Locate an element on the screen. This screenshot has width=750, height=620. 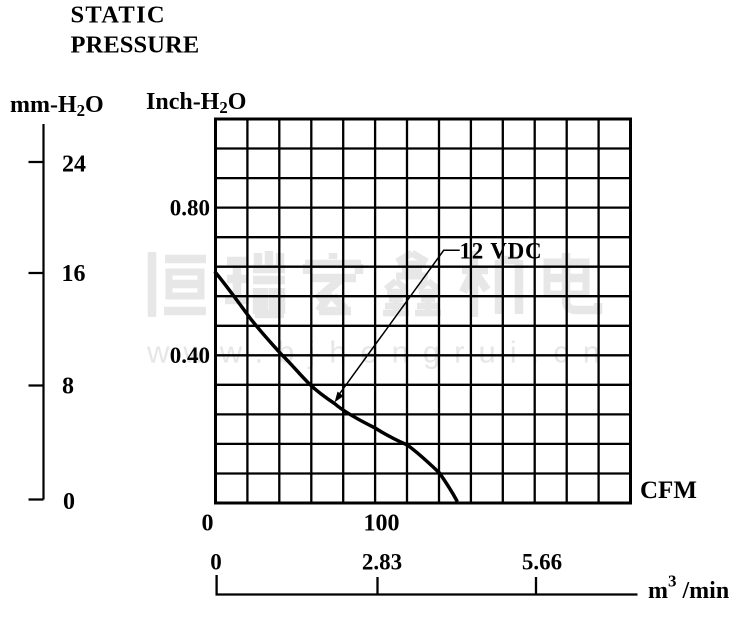
svg-text: www.bjhengrui.cn is located at coordinates (380, 352).